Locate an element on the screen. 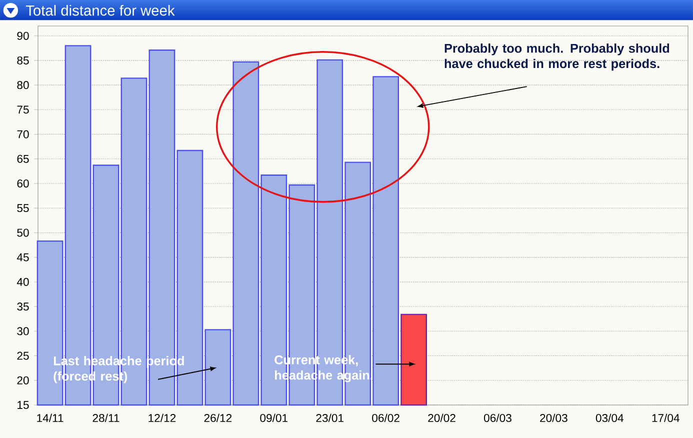  y-tick-label: 85 is located at coordinates (23, 60).